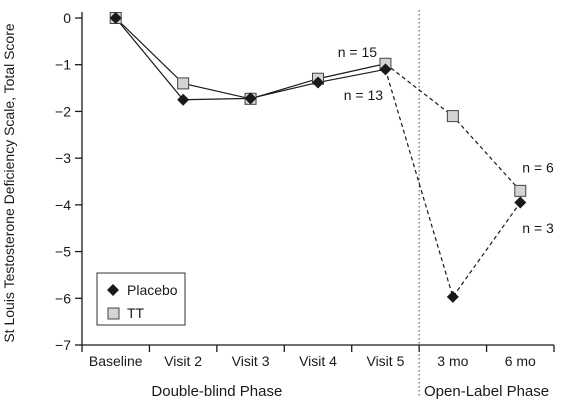 The image size is (570, 414). I want to click on y-tick-label: −6, so click(63, 298).